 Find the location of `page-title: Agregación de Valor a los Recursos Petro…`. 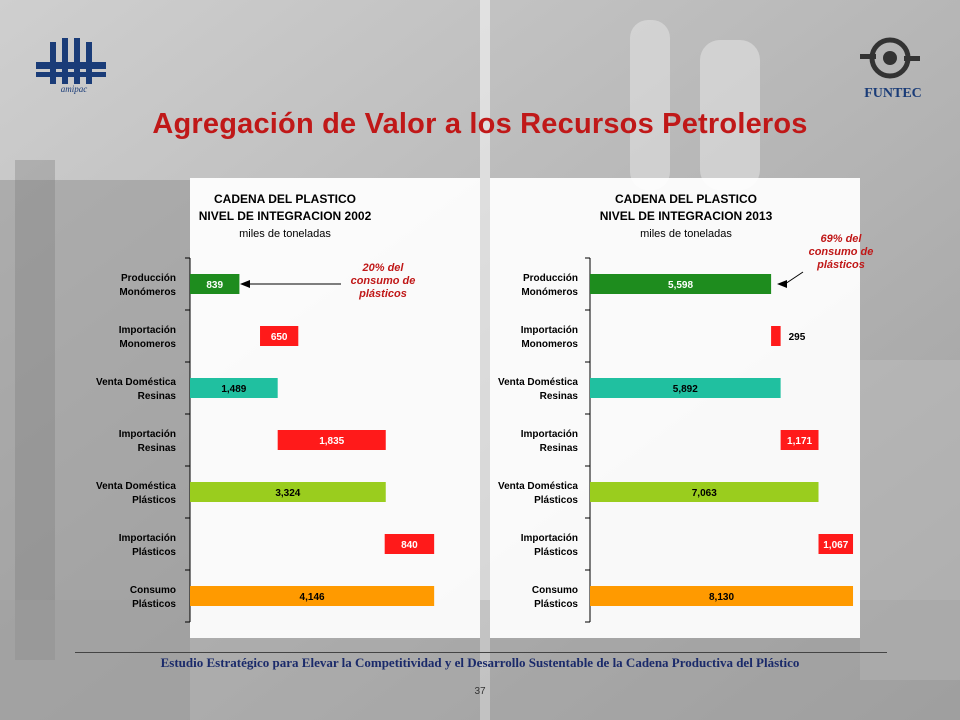

page-title: Agregación de Valor a los Recursos Petro… is located at coordinates (480, 124).